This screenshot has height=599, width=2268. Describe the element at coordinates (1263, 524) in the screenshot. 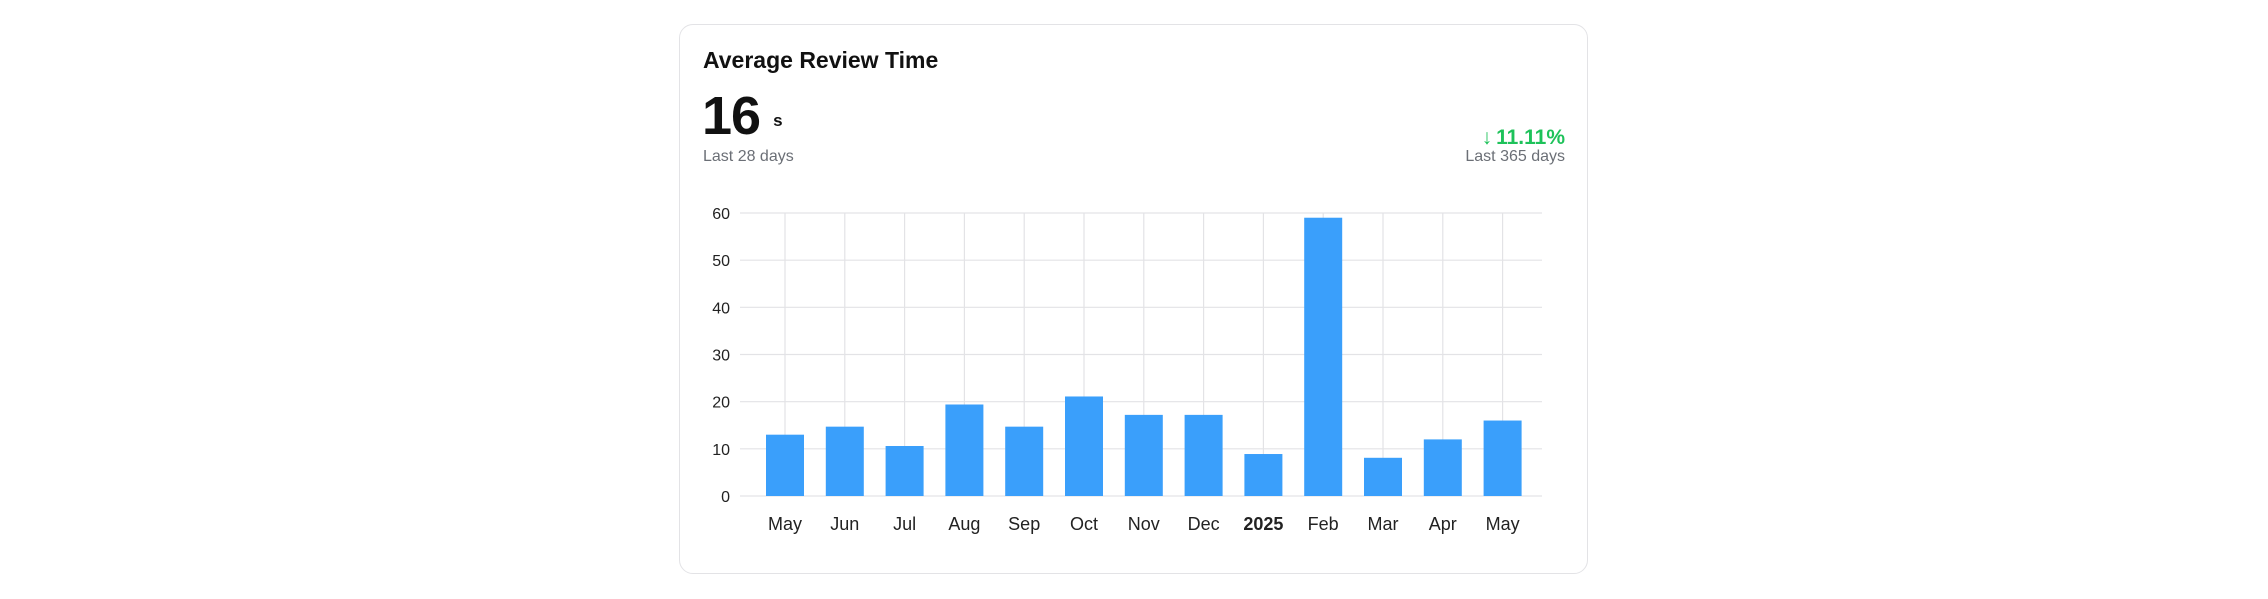

I see `x-tick-label: 2025` at that location.